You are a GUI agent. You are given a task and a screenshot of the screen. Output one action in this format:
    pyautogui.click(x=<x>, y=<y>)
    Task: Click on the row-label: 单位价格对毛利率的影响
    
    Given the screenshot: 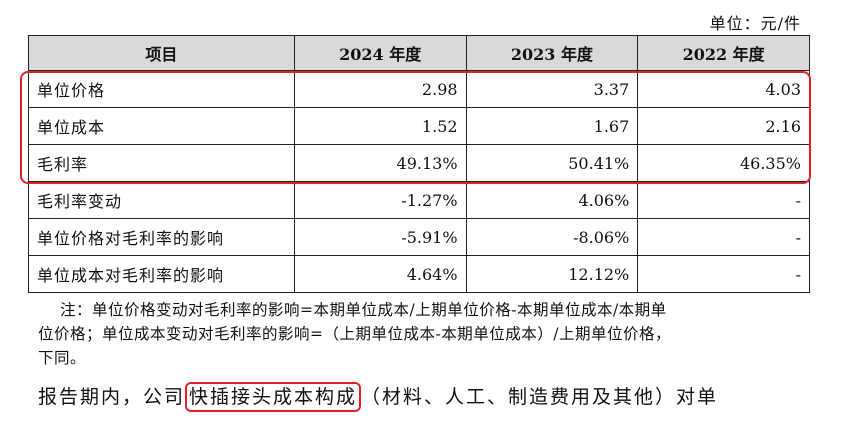 What is the action you would take?
    pyautogui.click(x=161, y=237)
    